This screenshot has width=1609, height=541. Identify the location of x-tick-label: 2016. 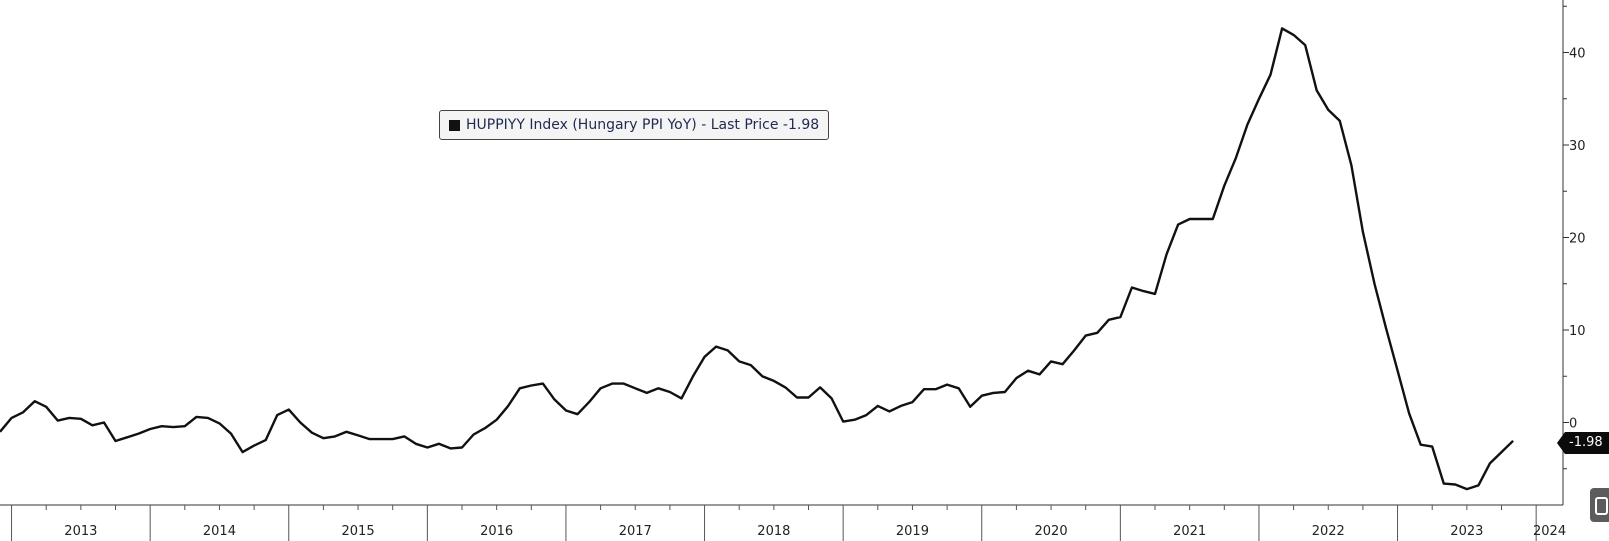
(496, 531).